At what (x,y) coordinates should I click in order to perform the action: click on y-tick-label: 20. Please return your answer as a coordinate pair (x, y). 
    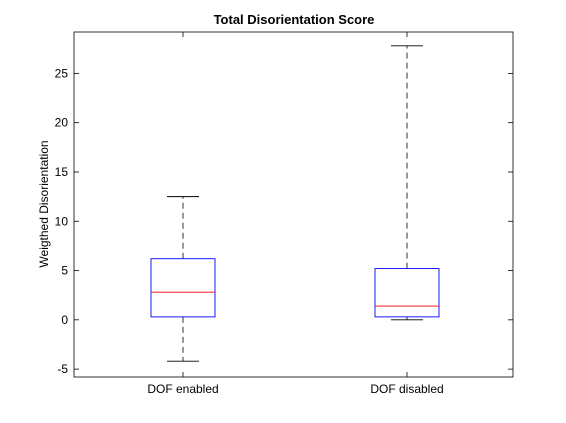
    Looking at the image, I should click on (62, 123).